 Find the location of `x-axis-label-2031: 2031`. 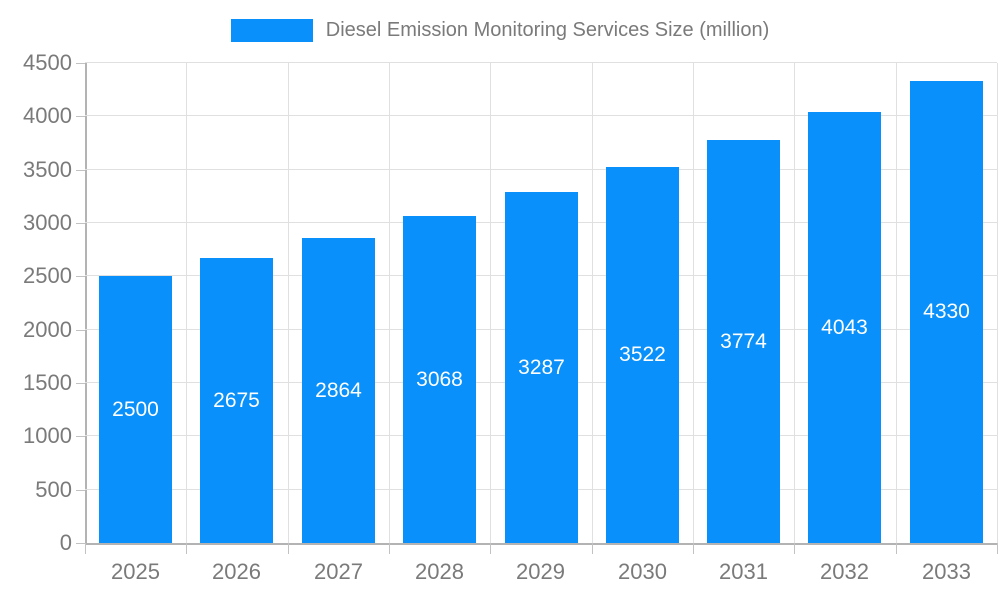

x-axis-label-2031: 2031 is located at coordinates (743, 571).